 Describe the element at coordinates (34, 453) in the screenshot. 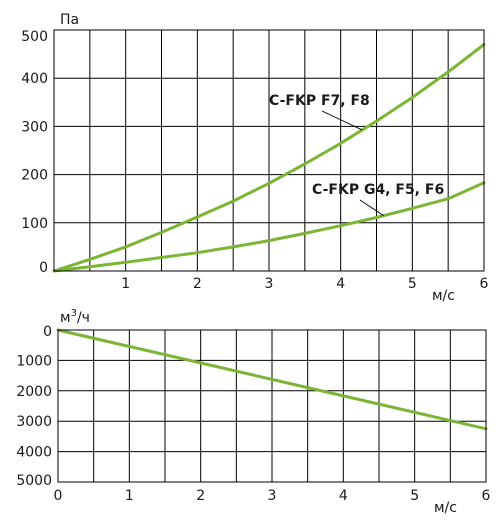

I see `y-tick-label: 4000` at that location.